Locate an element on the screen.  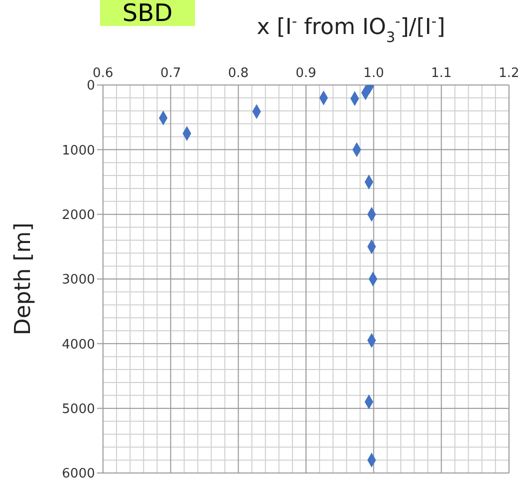
x-tick-label: 0.8 is located at coordinates (238, 73).